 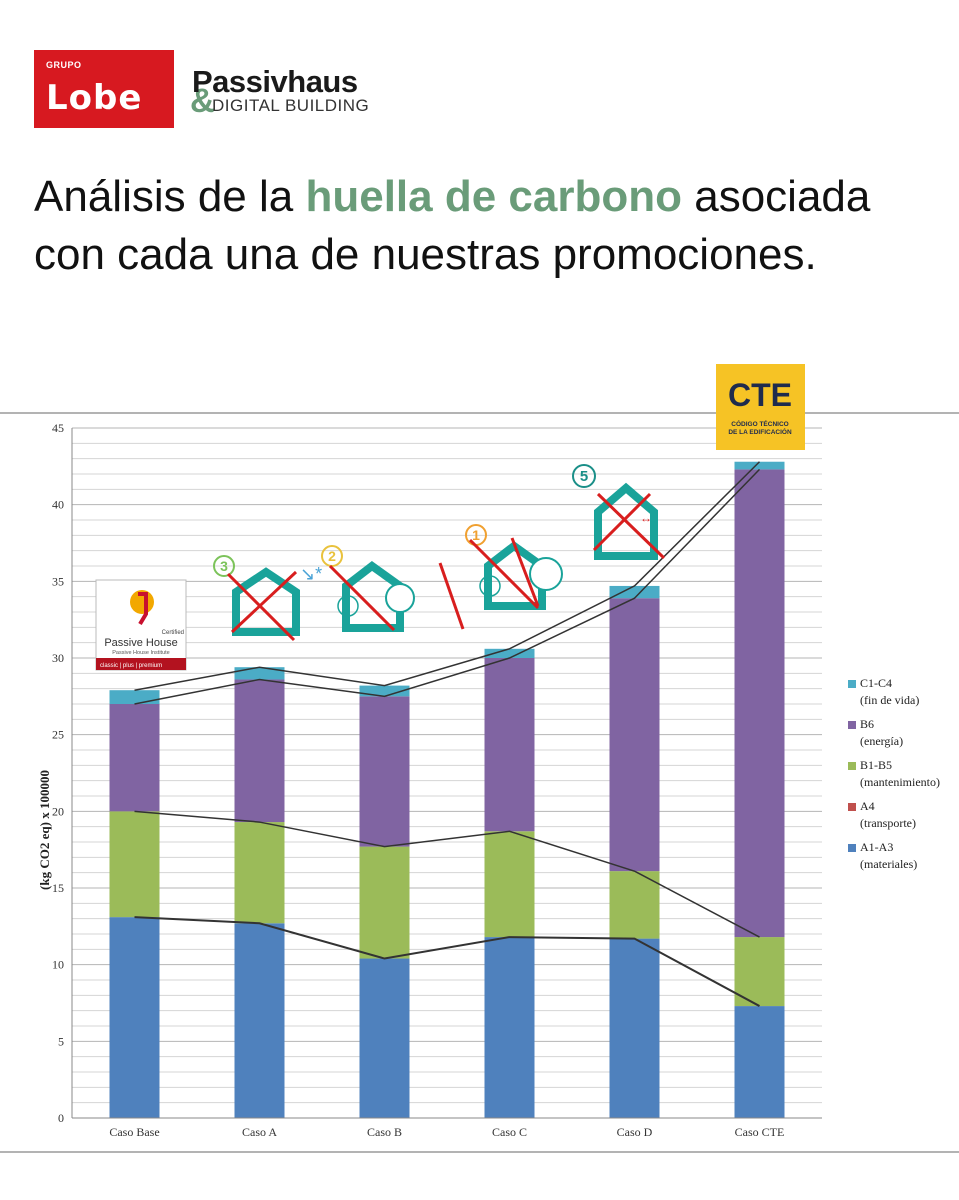 What do you see at coordinates (170, 196) in the screenshot?
I see `headline-prefix: Análisis de la` at bounding box center [170, 196].